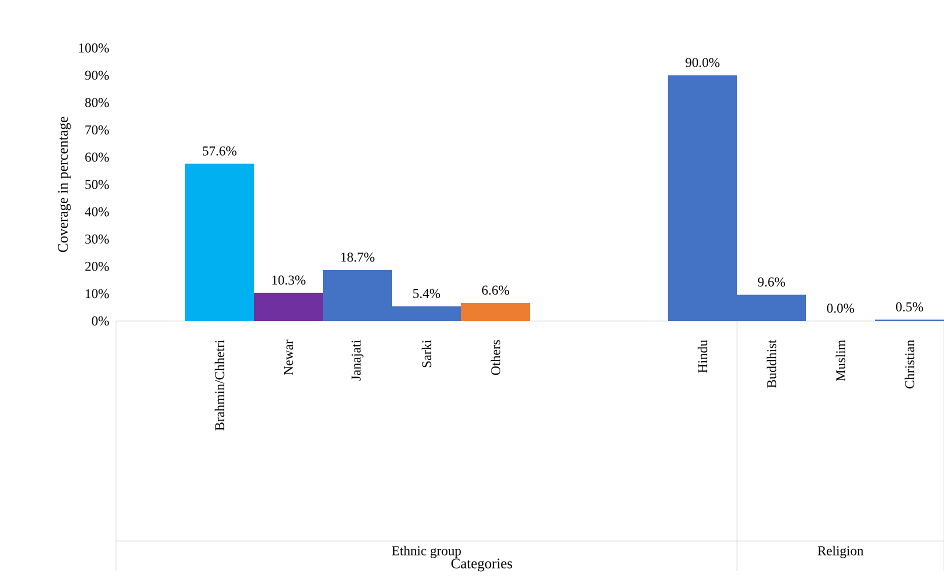  Describe the element at coordinates (910, 307) in the screenshot. I see `data-label: 0.5%` at that location.